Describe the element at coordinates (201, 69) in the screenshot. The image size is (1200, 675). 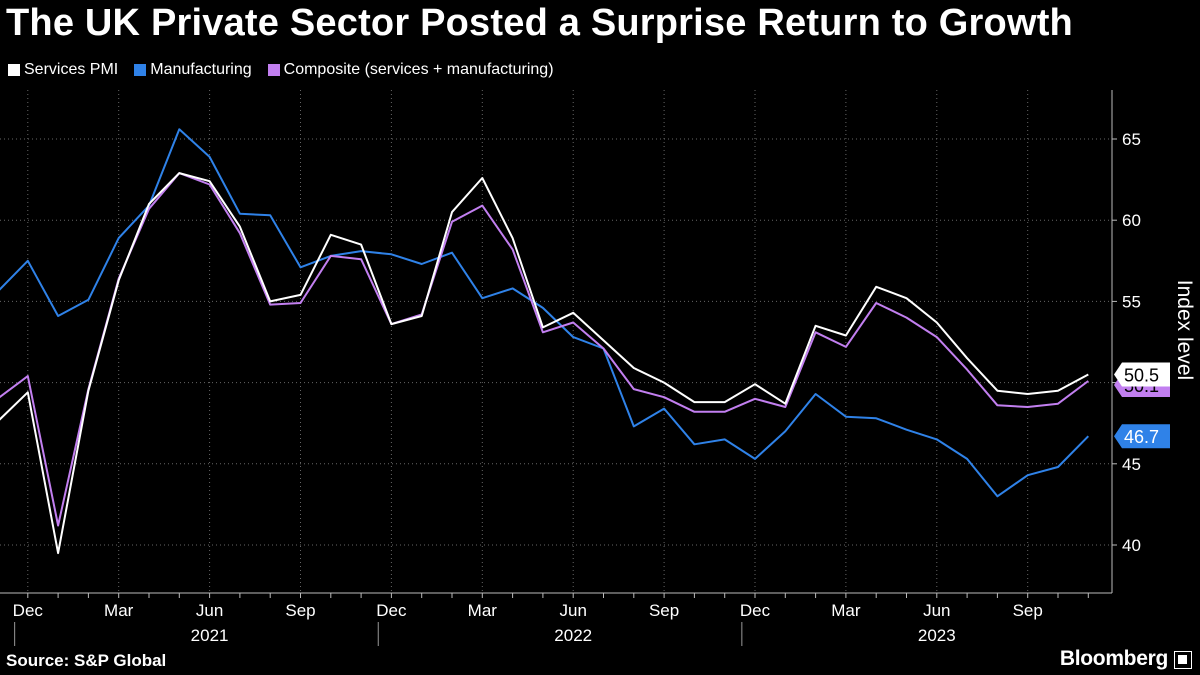
I see `legend-label-manufacturing: Manufacturing` at that location.